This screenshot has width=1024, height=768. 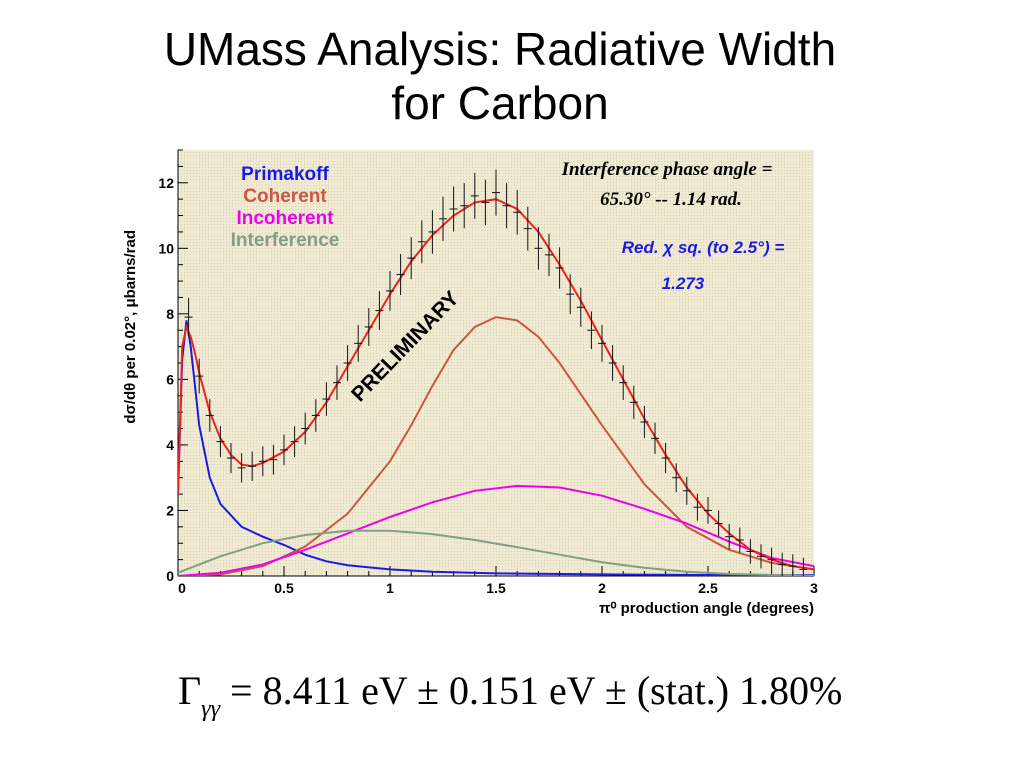 I want to click on phase-angle-label: Interference phase angle =, so click(x=667, y=169).